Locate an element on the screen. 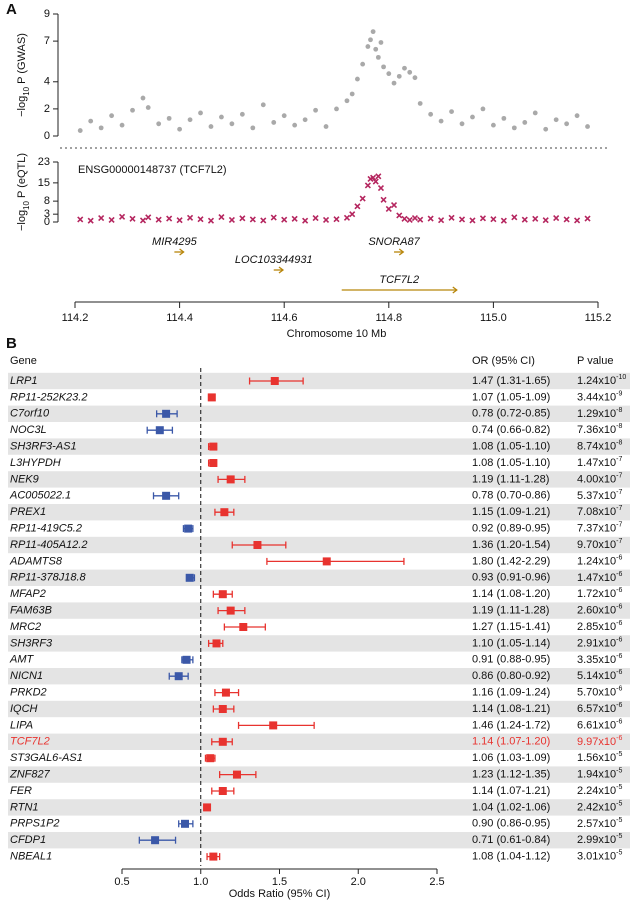 This screenshot has height=900, width=638. gene-name: FER is located at coordinates (21, 791).